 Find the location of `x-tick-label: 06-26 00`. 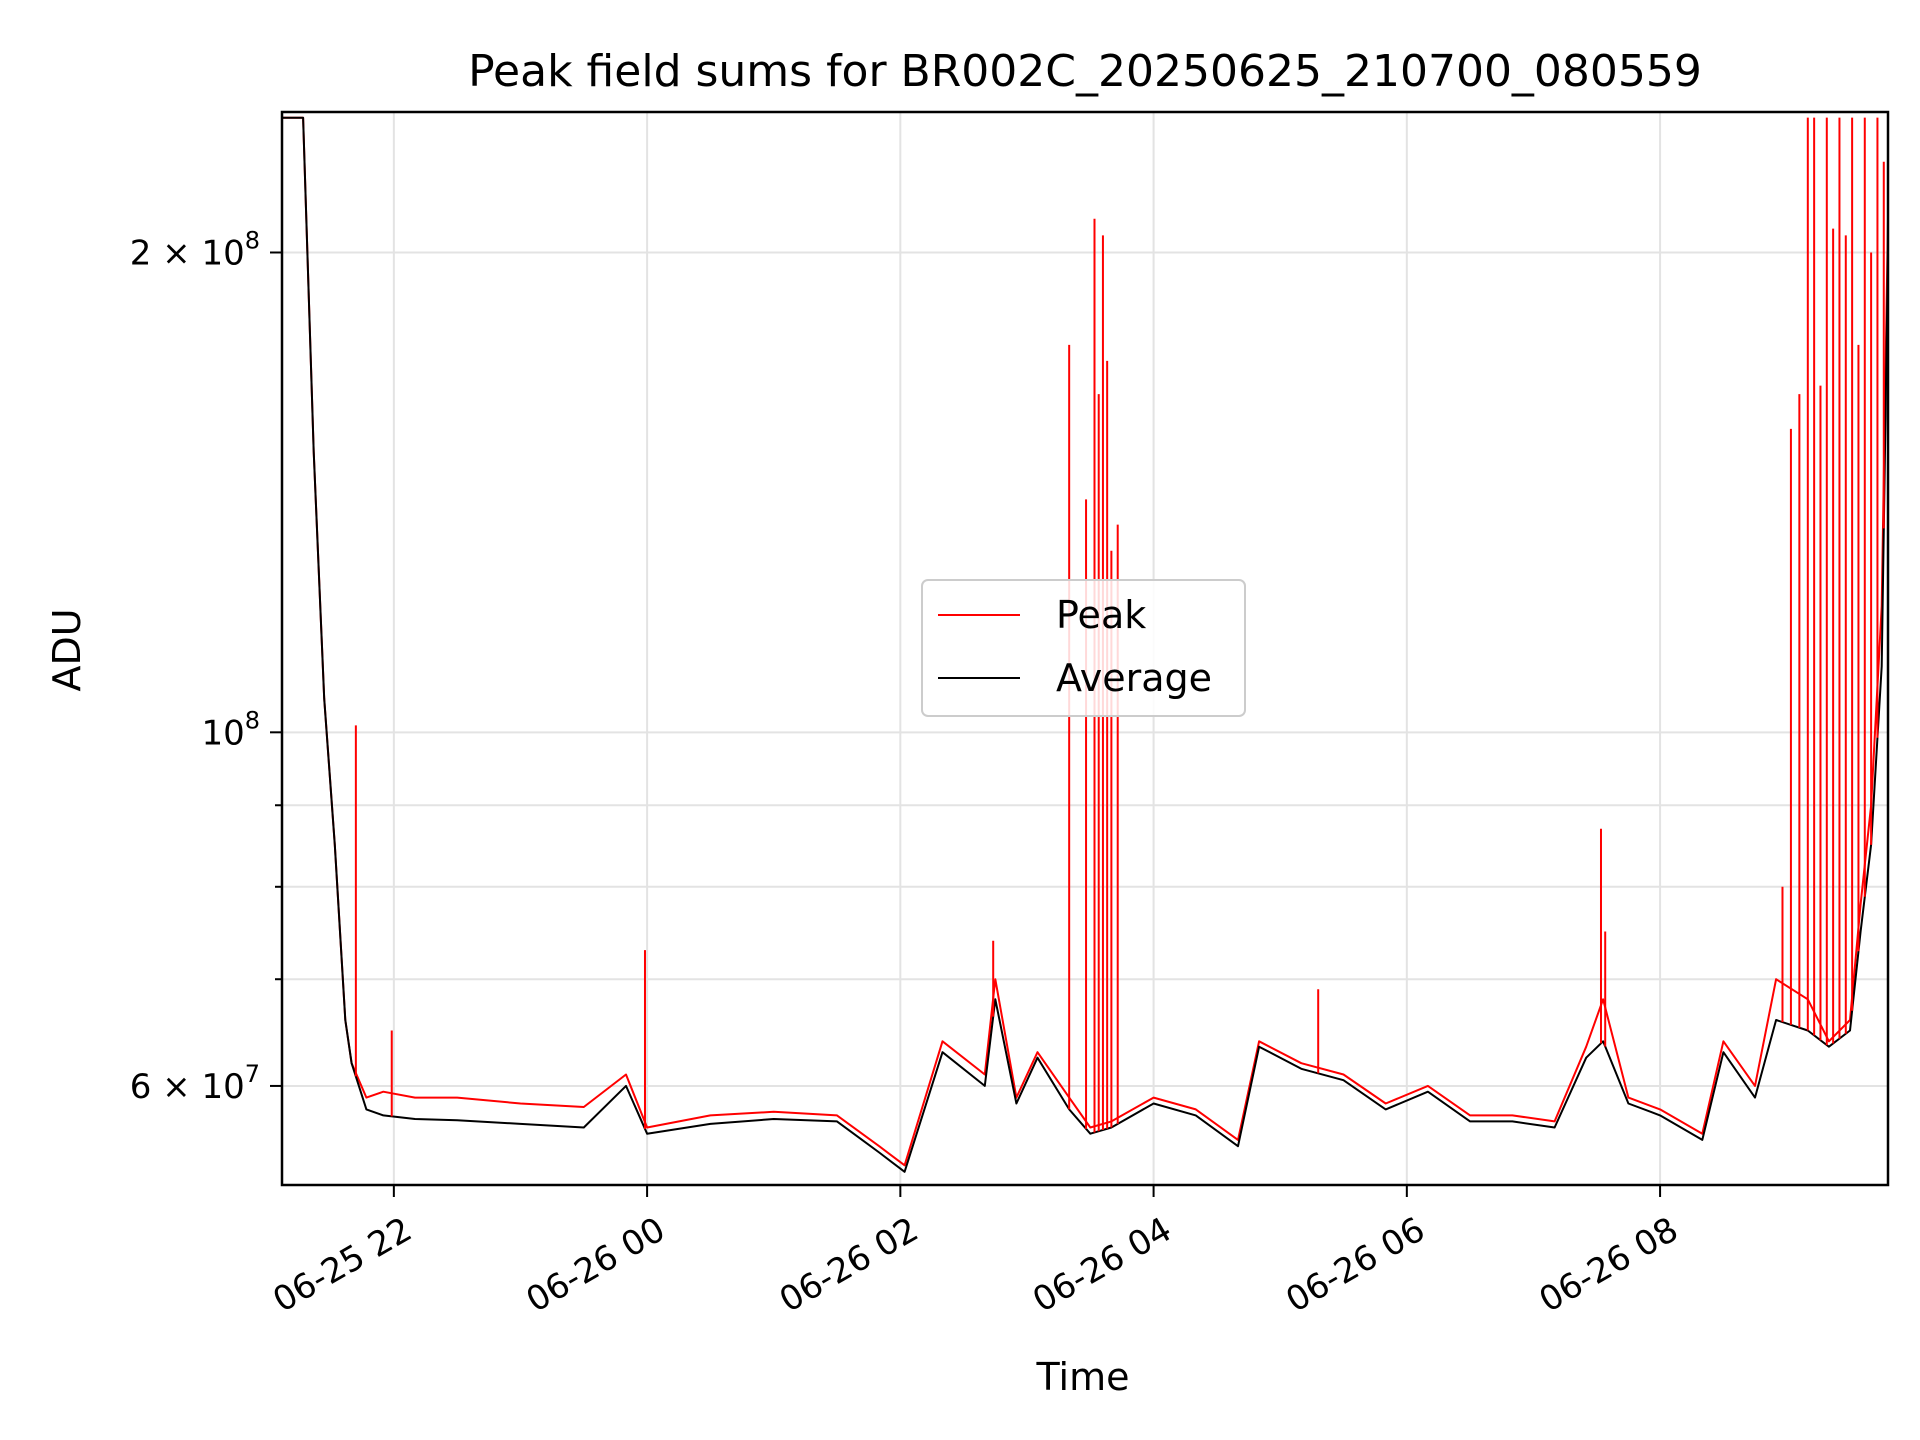

x-tick-label: 06-26 00 is located at coordinates (596, 1265).